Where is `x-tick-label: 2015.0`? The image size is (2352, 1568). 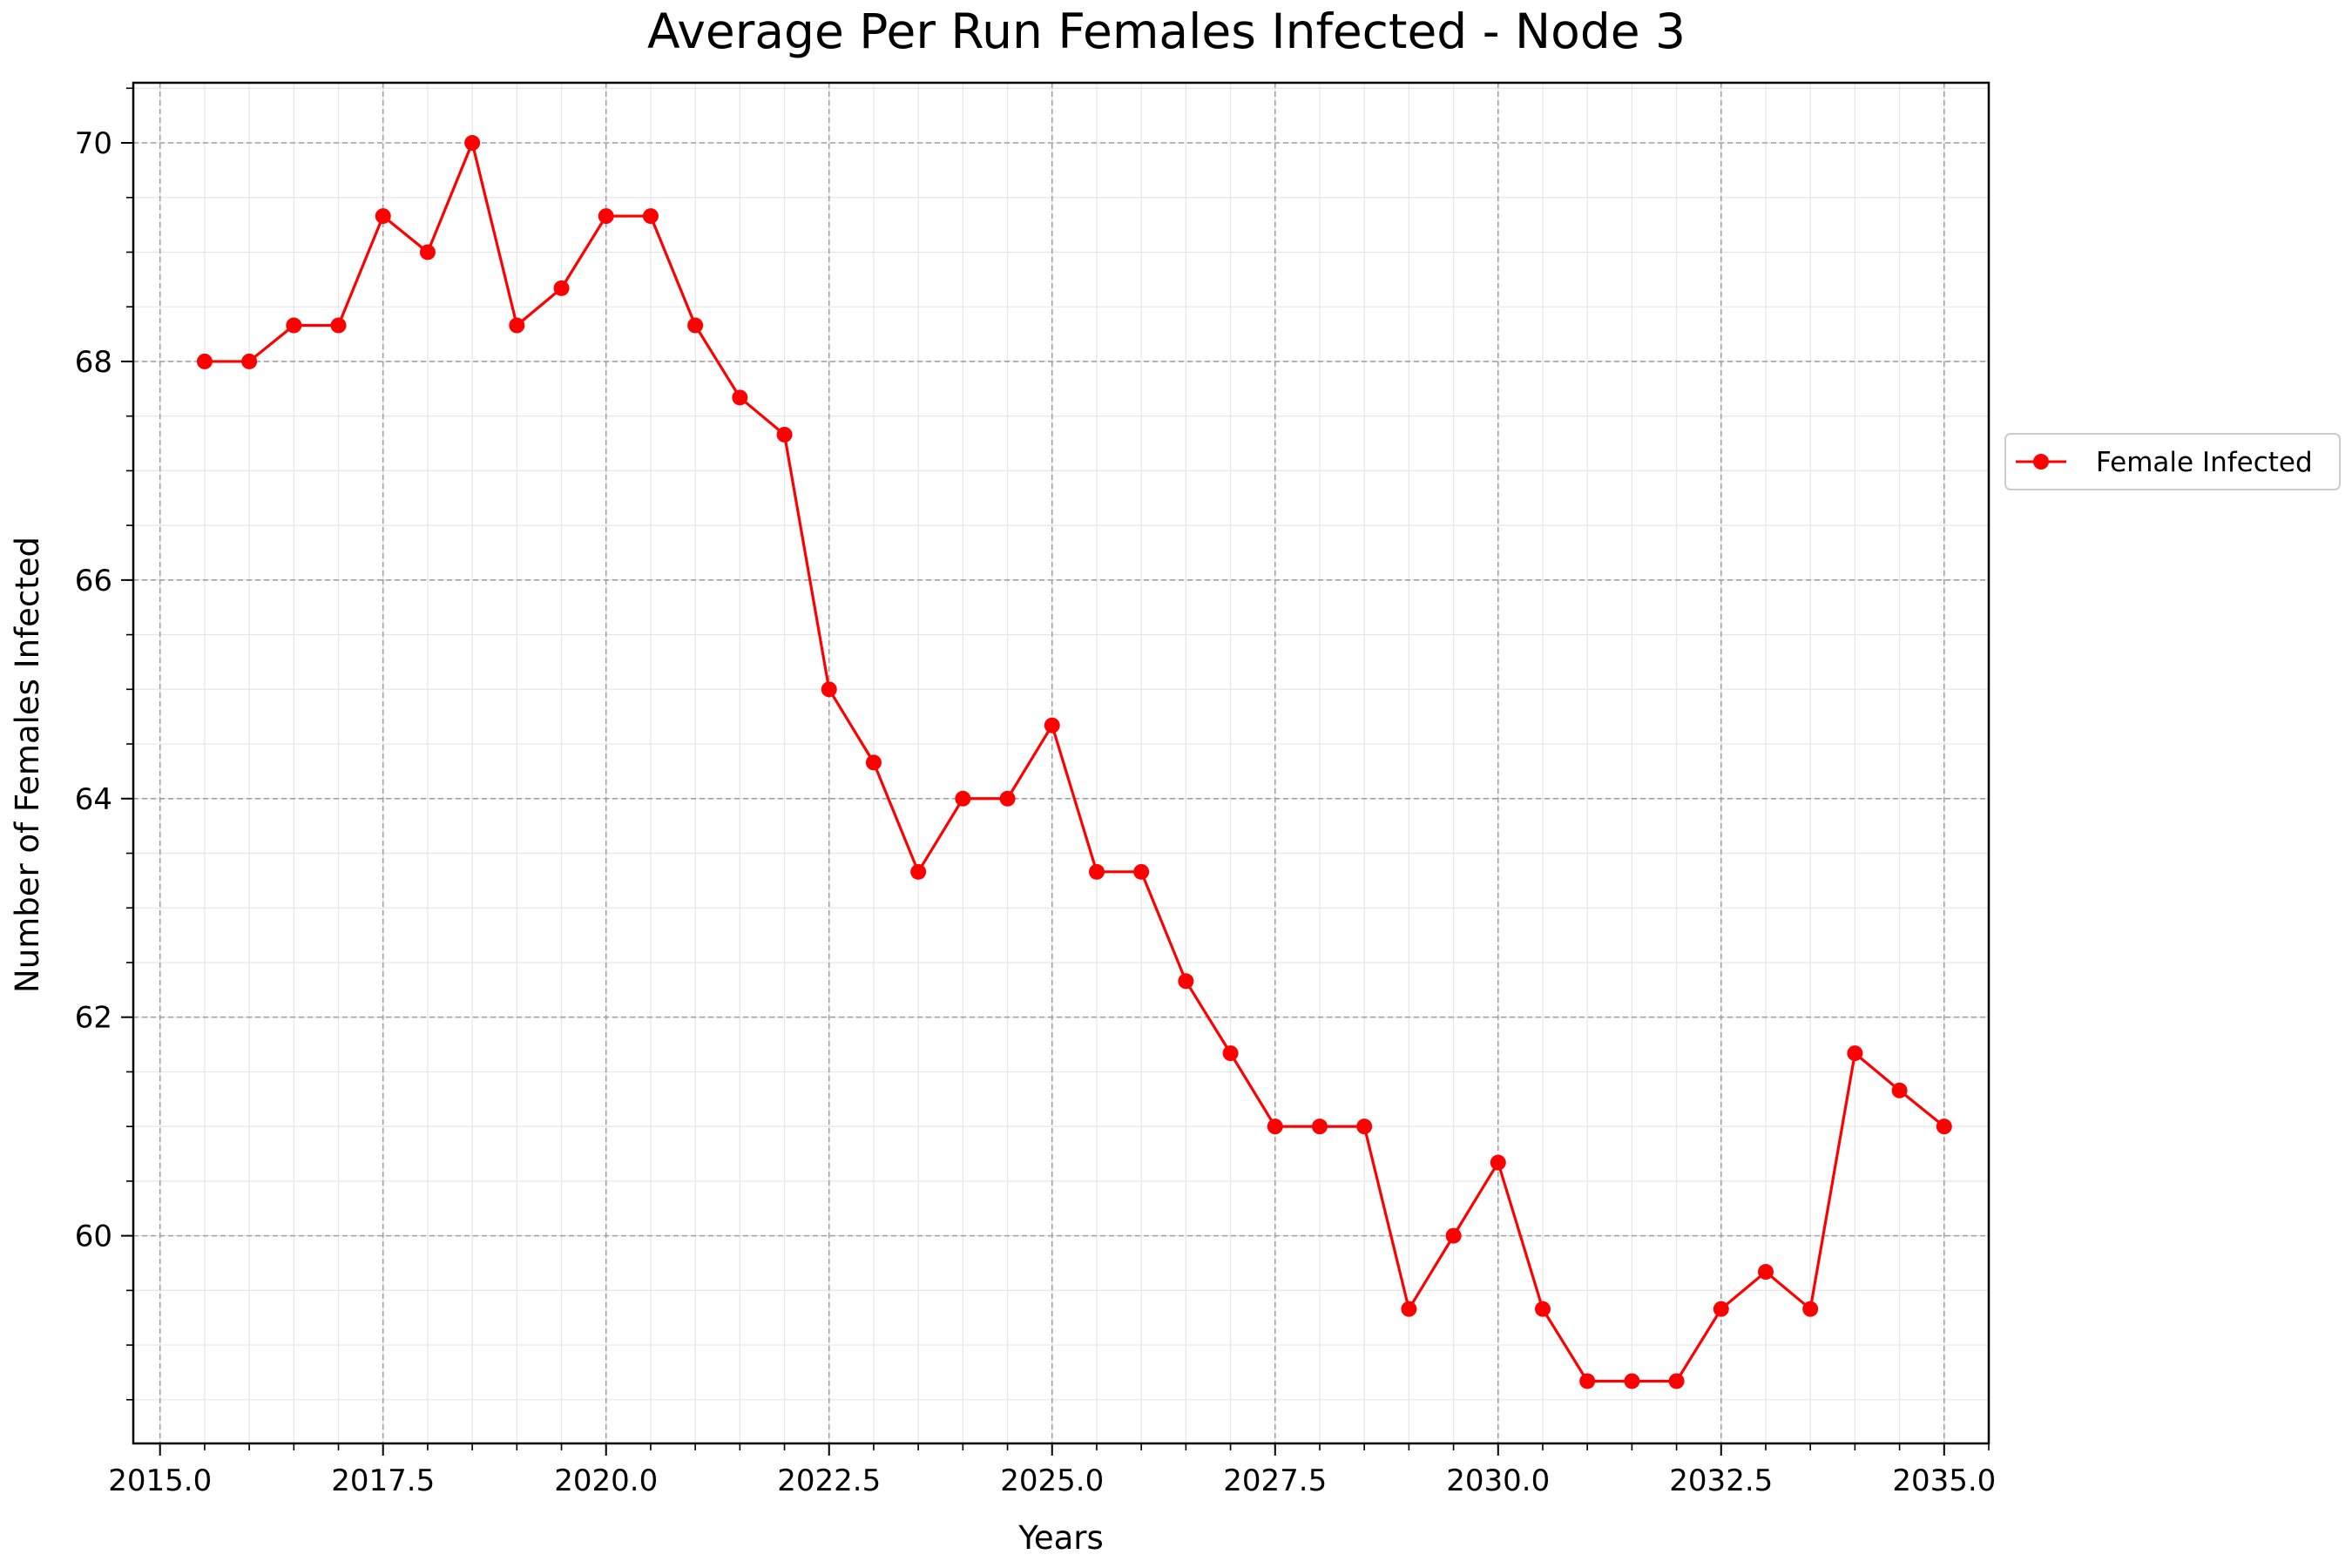
x-tick-label: 2015.0 is located at coordinates (160, 1480).